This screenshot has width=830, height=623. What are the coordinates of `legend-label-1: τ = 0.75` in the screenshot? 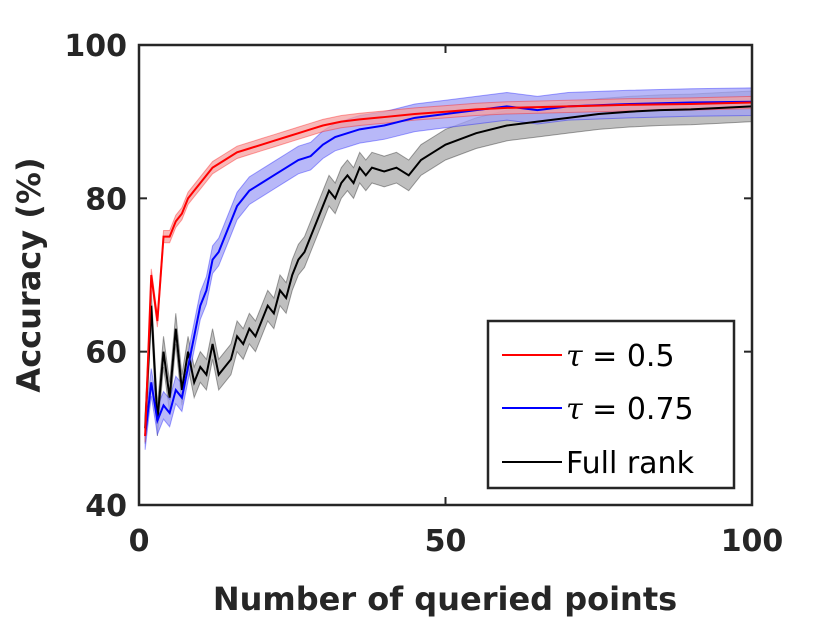 It's located at (630, 409).